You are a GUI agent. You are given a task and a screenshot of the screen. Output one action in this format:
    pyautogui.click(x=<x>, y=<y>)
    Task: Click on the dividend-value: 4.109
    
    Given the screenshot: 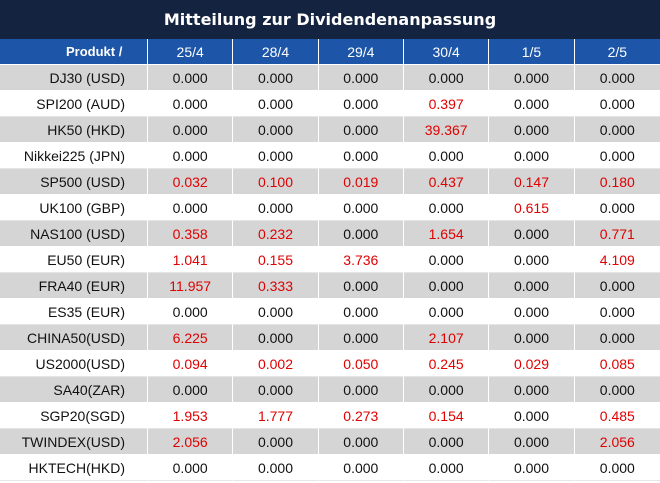 What is the action you would take?
    pyautogui.click(x=617, y=260)
    